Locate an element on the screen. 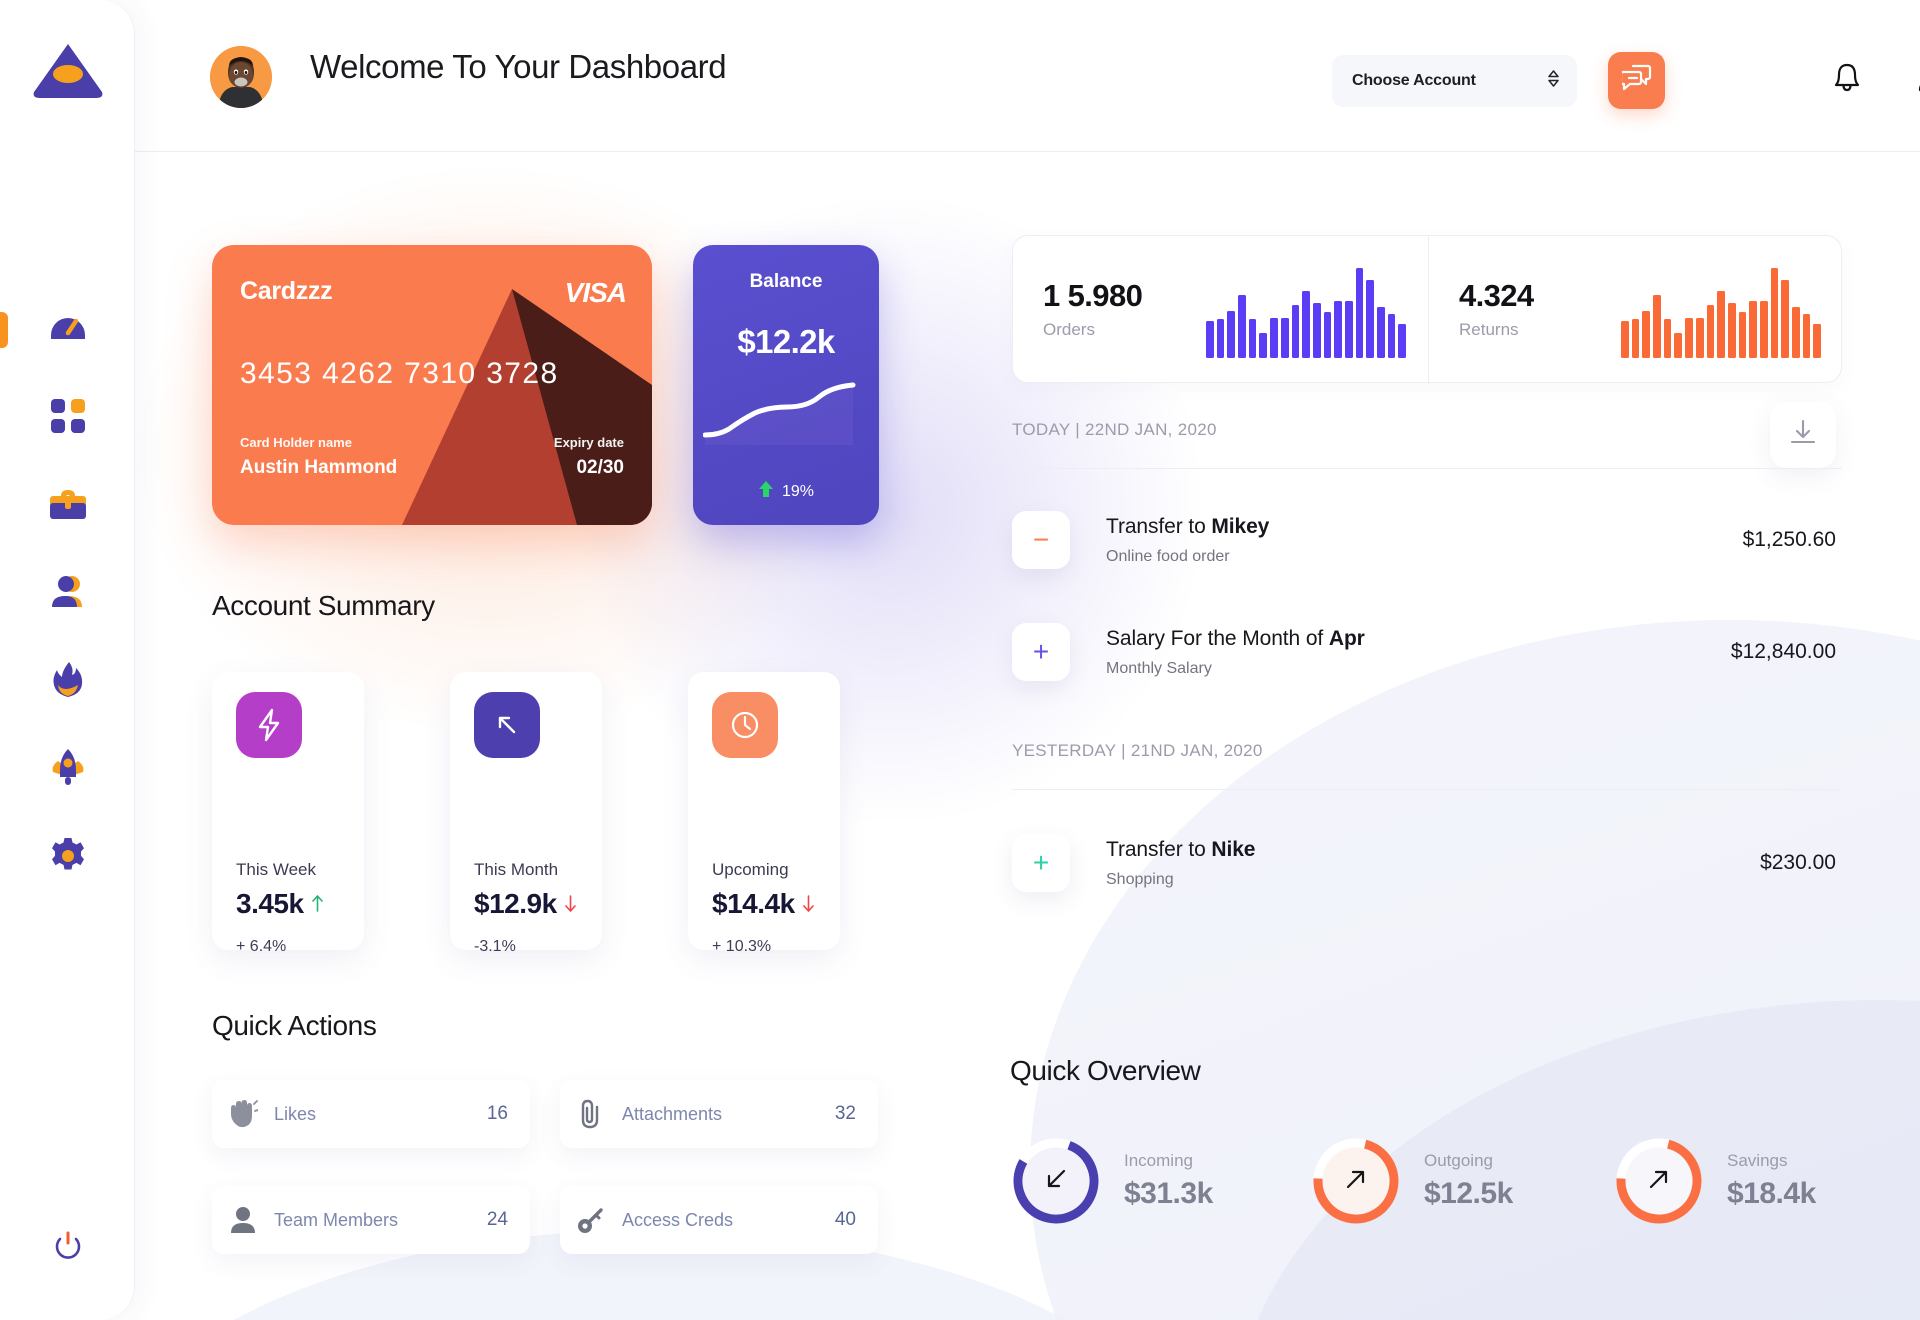 The image size is (1920, 1320). avatar is located at coordinates (241, 77).